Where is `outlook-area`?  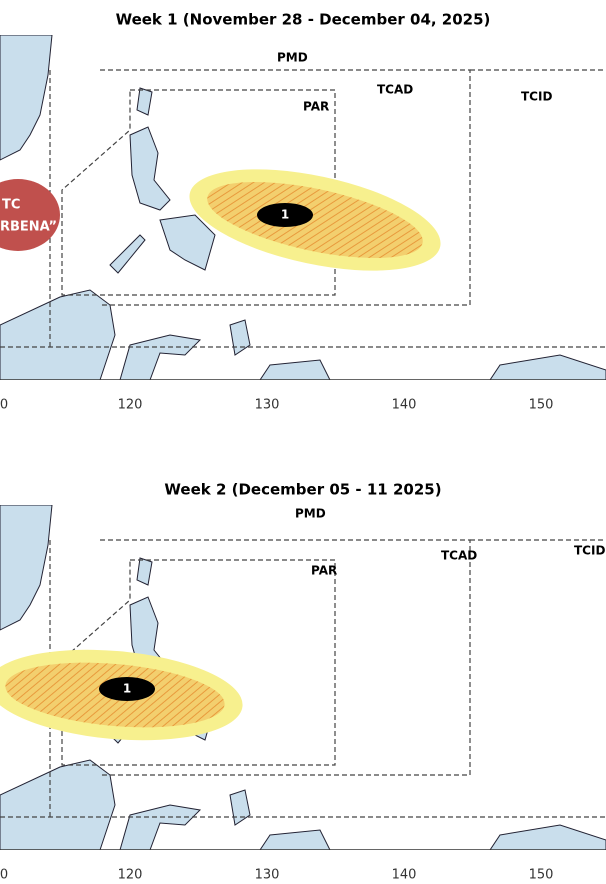 outlook-area is located at coordinates (315, 220).